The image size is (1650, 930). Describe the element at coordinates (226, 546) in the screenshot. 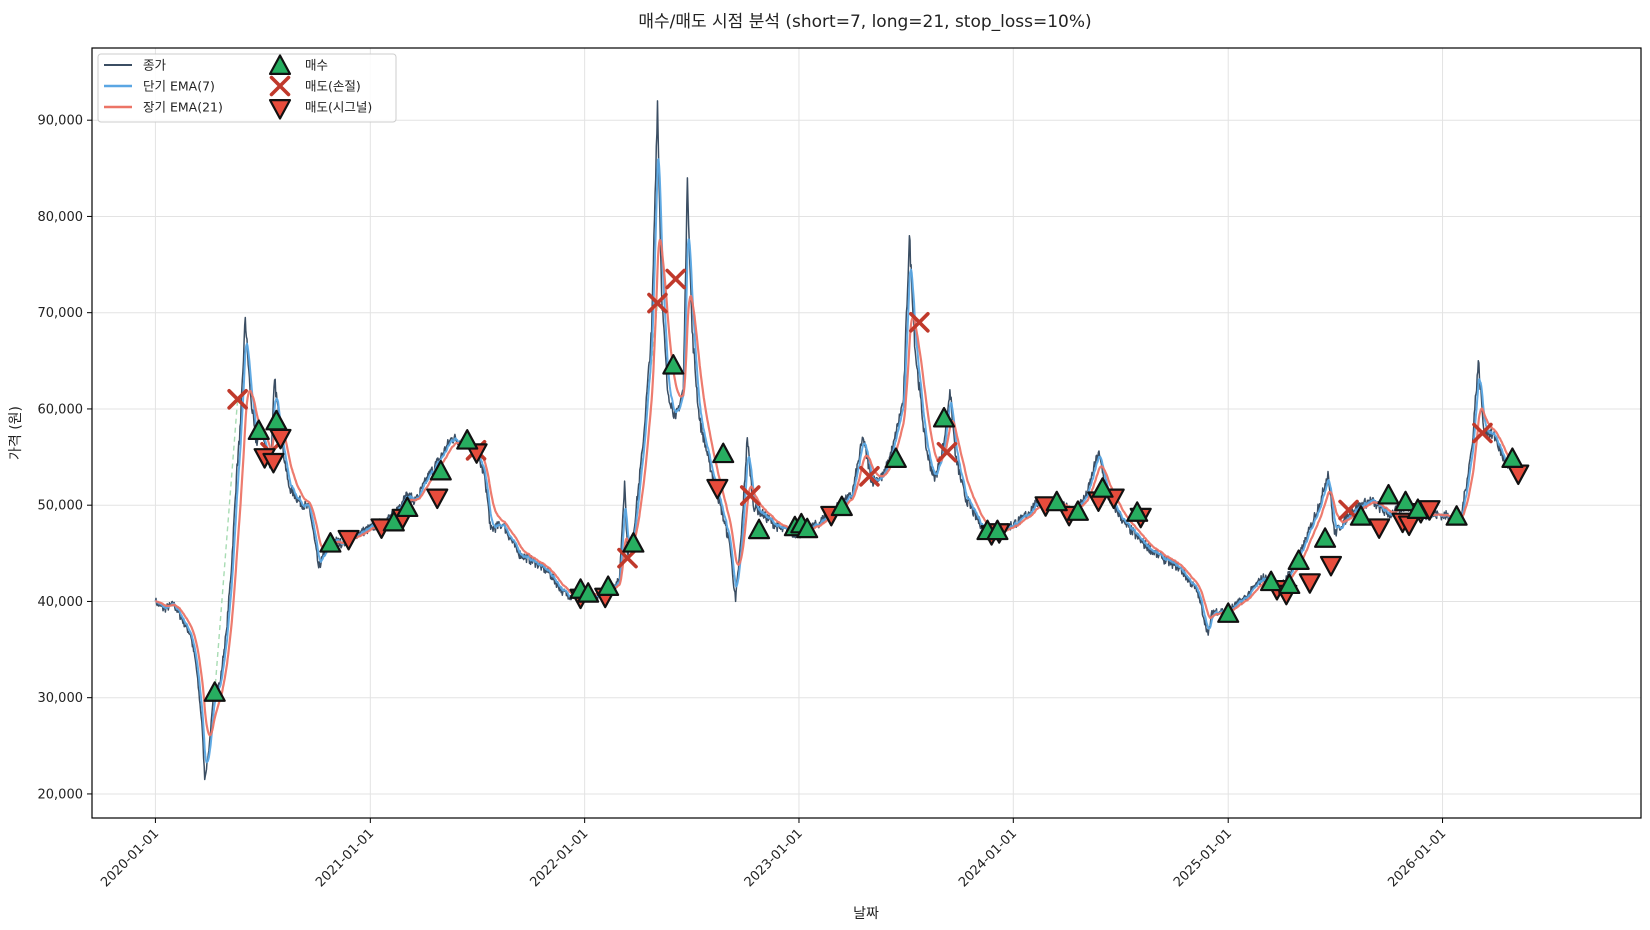

I see `trade-link-line` at that location.